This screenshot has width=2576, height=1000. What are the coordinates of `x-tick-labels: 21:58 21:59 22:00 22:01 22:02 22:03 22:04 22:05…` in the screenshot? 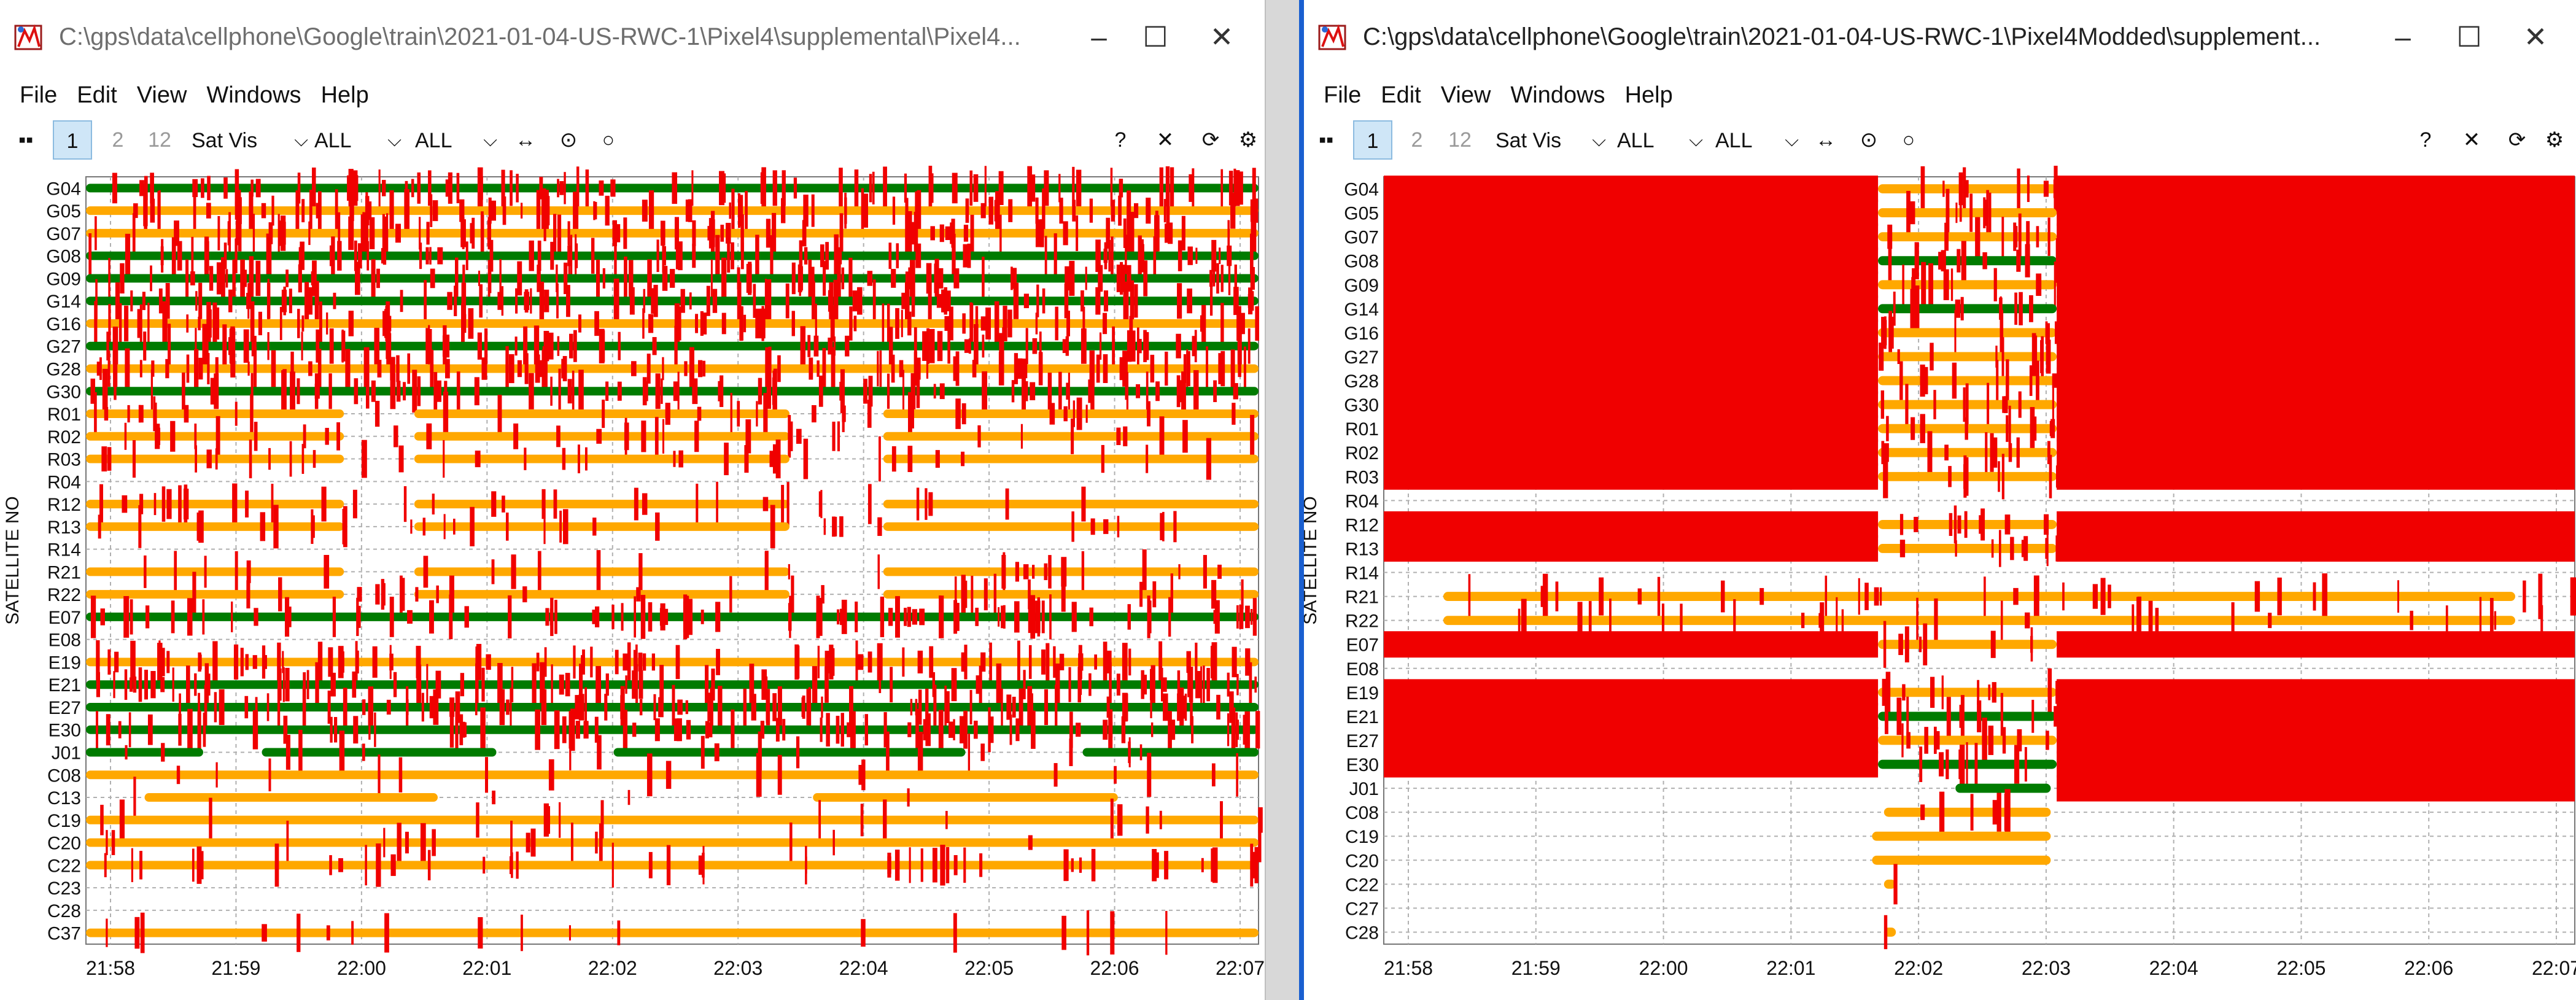 It's located at (1980, 968).